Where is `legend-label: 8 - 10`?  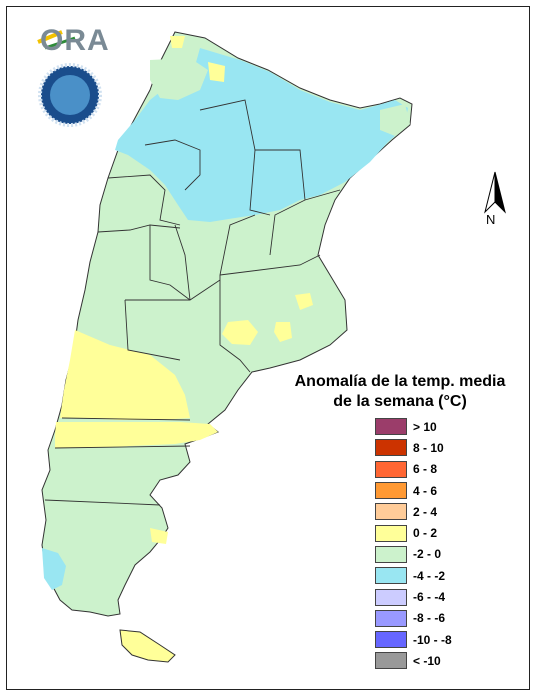 legend-label: 8 - 10 is located at coordinates (428, 447).